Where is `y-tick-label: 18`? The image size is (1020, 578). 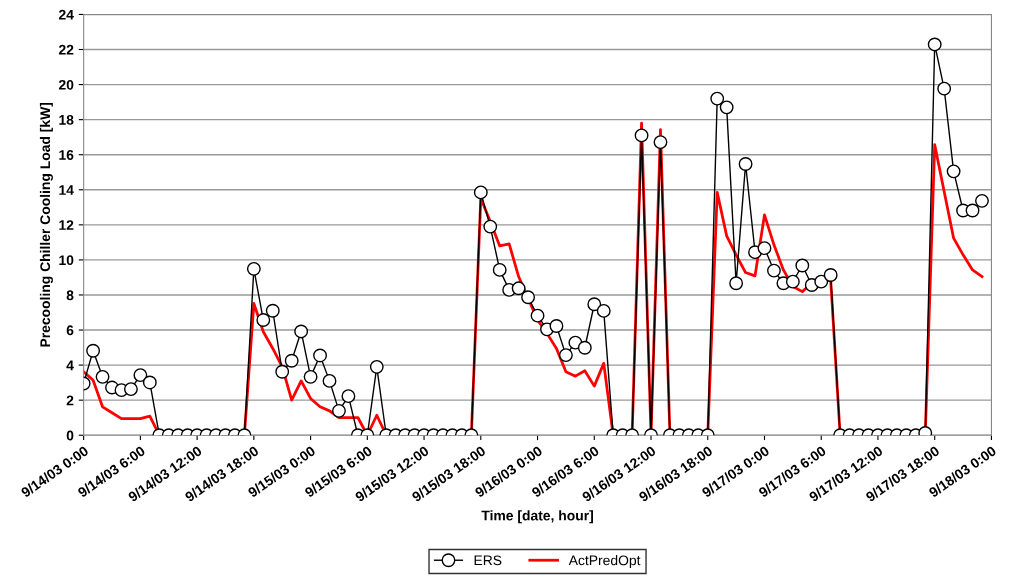 y-tick-label: 18 is located at coordinates (66, 119).